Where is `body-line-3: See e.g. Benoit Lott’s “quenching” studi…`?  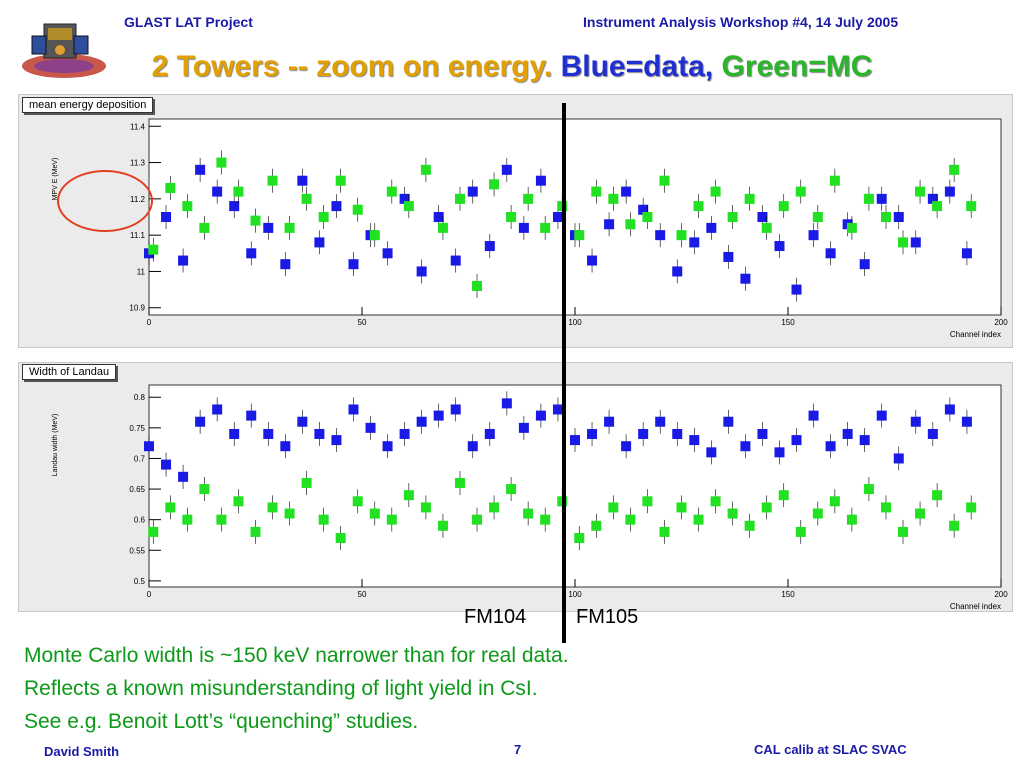 body-line-3: See e.g. Benoit Lott’s “quenching” studi… is located at coordinates (221, 721).